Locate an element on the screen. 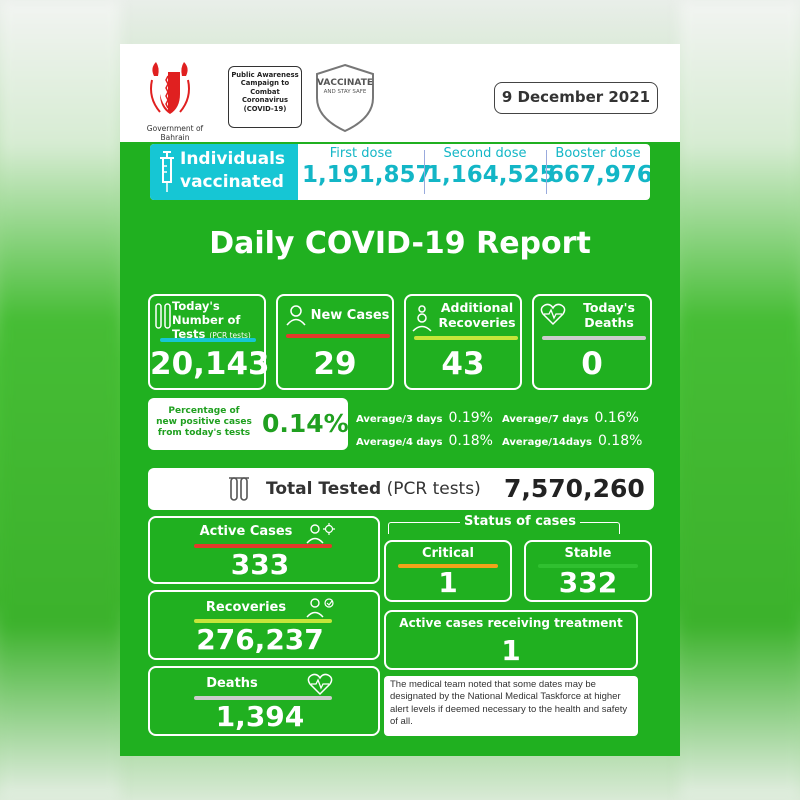 Image resolution: width=800 pixels, height=800 pixels. tests-label-sub: (PCR tests) is located at coordinates (230, 335).